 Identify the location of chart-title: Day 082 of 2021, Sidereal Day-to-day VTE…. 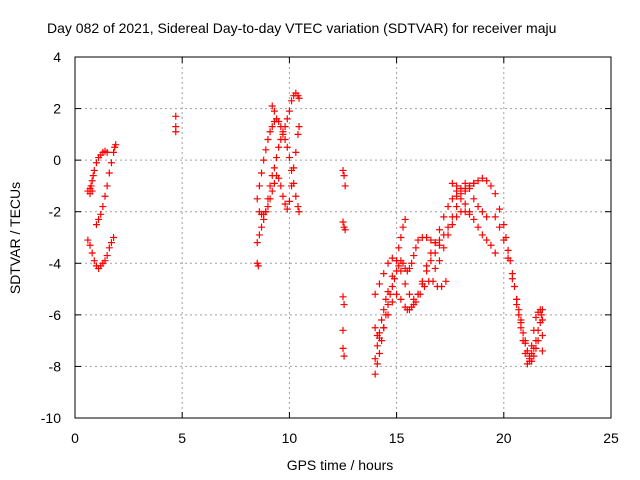
(301, 28).